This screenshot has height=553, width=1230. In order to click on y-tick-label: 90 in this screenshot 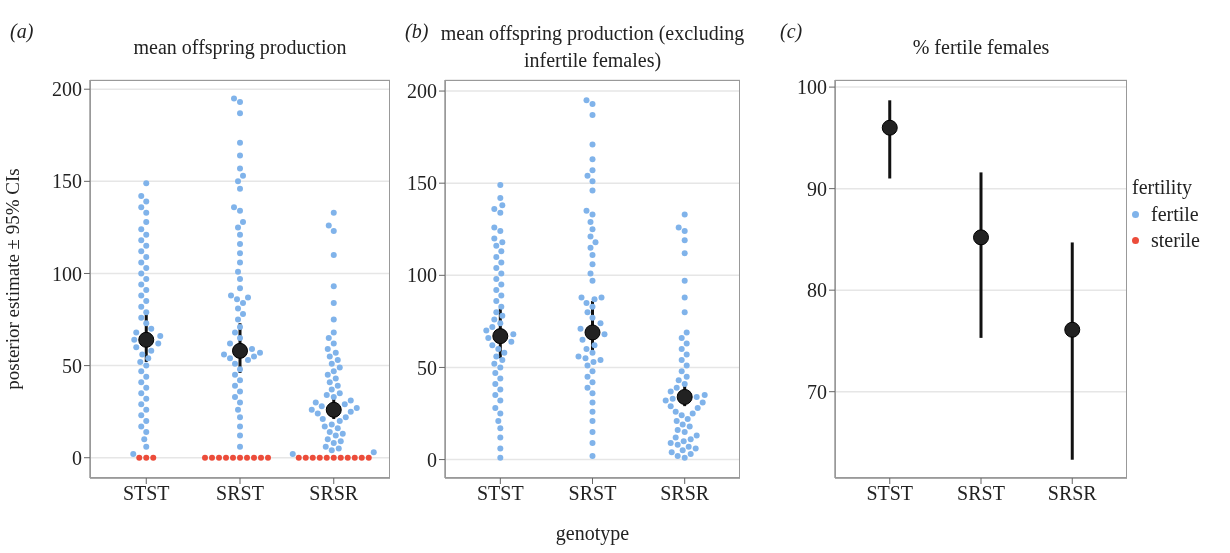, I will do `click(817, 188)`.